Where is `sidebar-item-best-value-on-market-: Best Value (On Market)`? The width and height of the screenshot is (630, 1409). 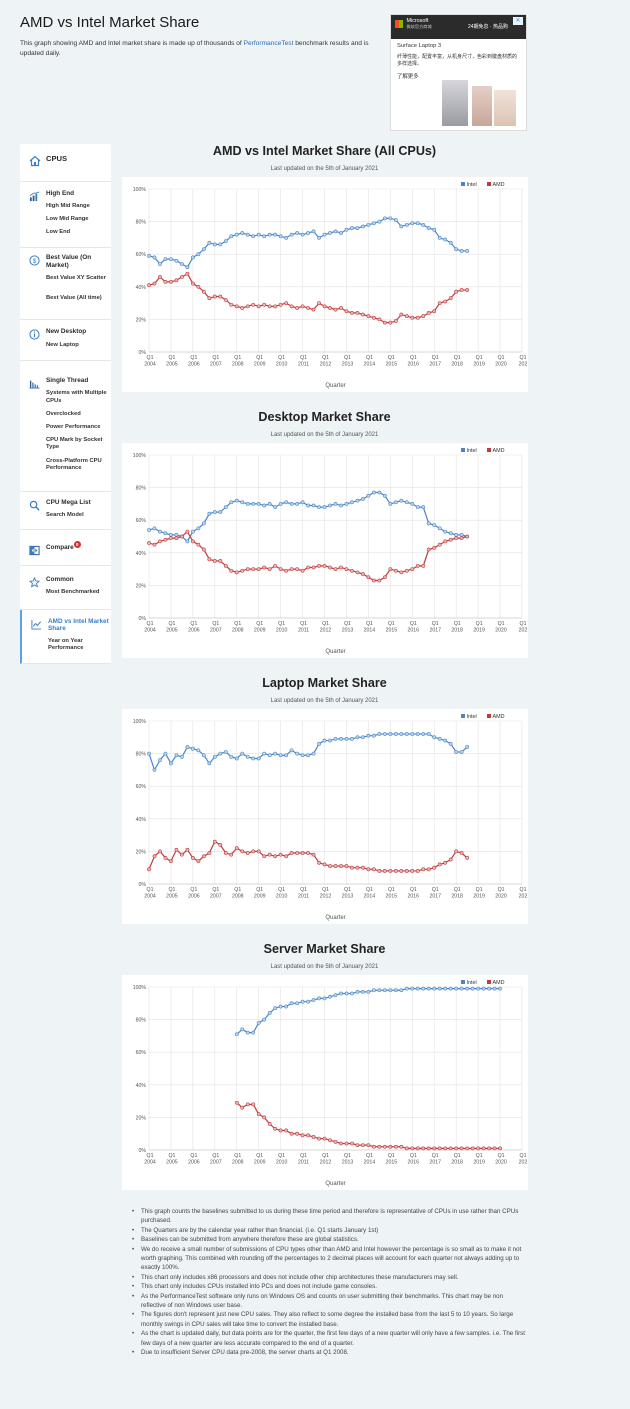
sidebar-item-best-value-on-market-: Best Value (On Market) is located at coordinates (69, 261).